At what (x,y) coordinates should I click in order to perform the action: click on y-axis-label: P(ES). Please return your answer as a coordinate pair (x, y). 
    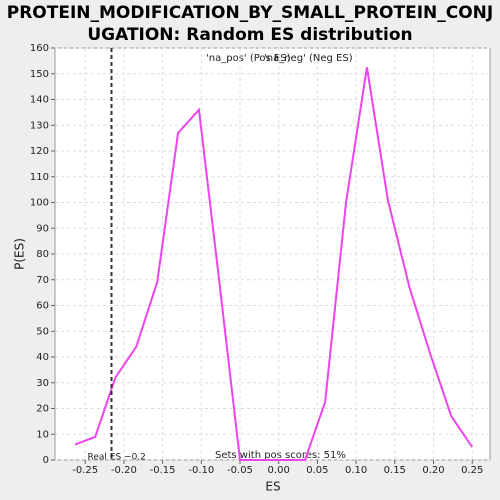
    Looking at the image, I should click on (20, 254).